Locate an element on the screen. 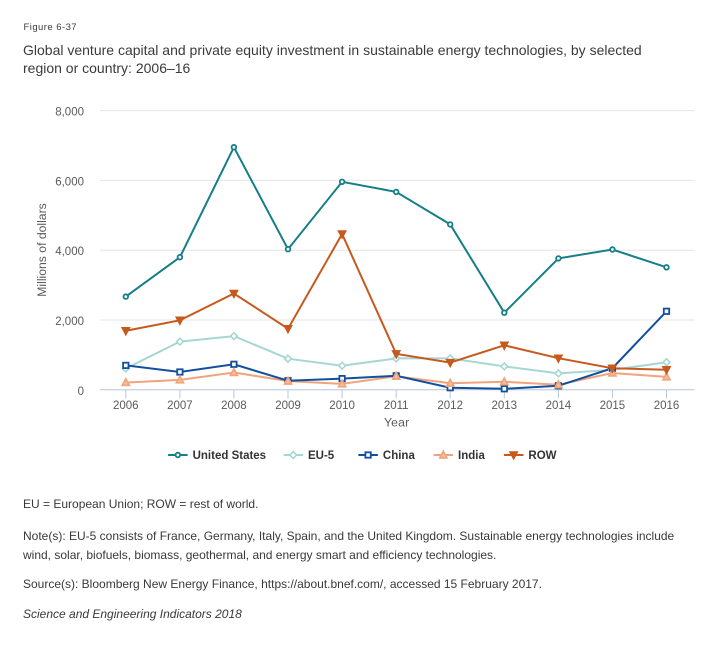 Image resolution: width=724 pixels, height=647 pixels. svg-text: Year is located at coordinates (396, 422).